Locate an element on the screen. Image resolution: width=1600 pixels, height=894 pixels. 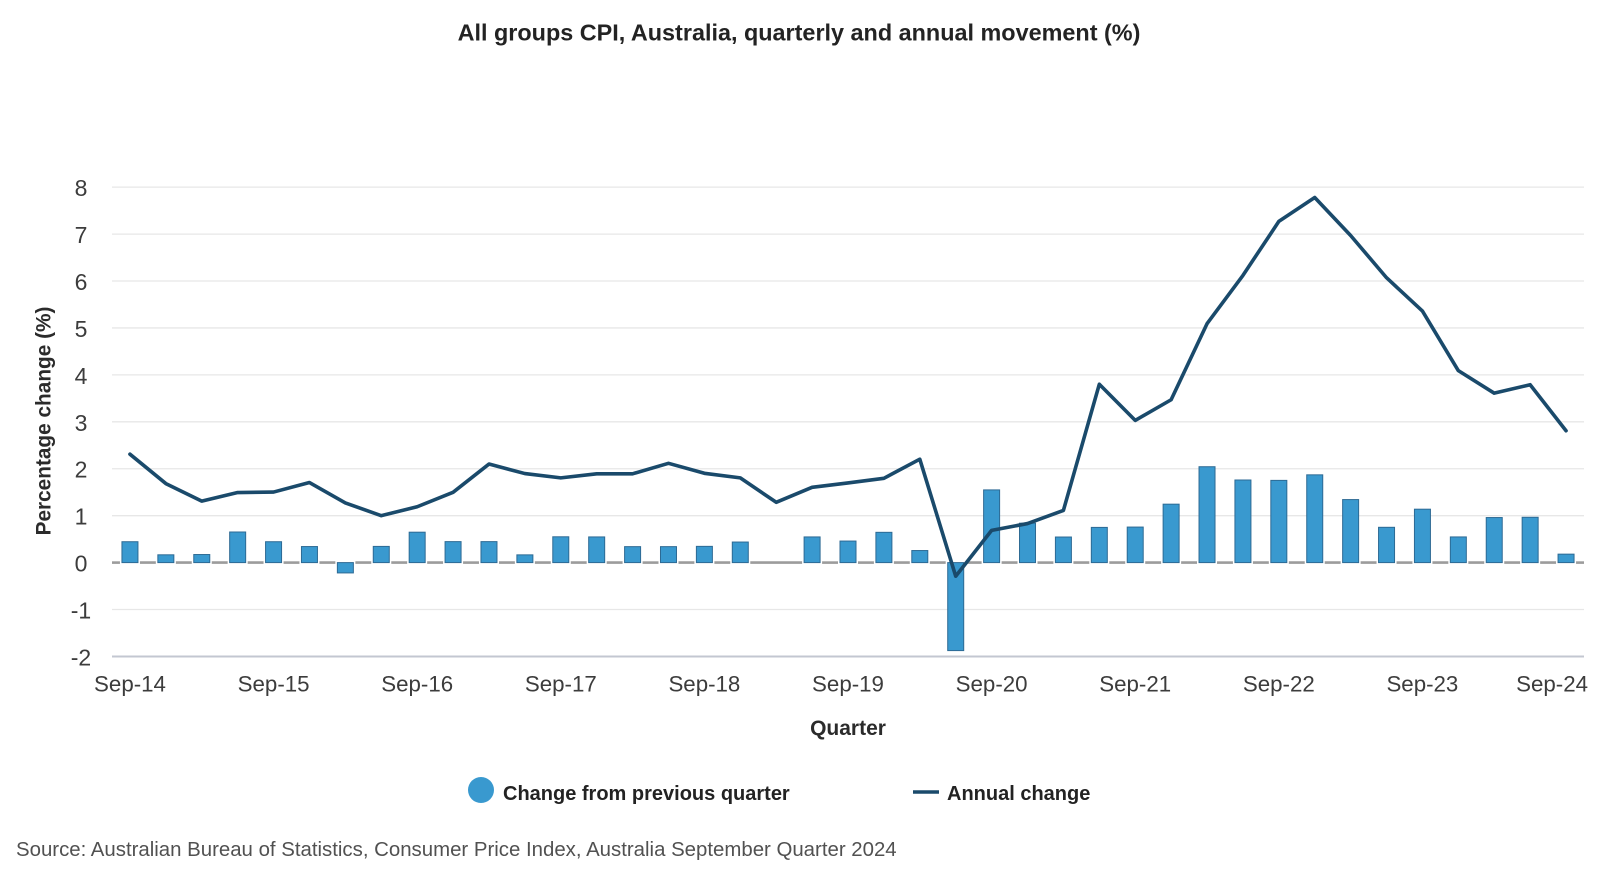
svg-text: 8 is located at coordinates (81, 188).